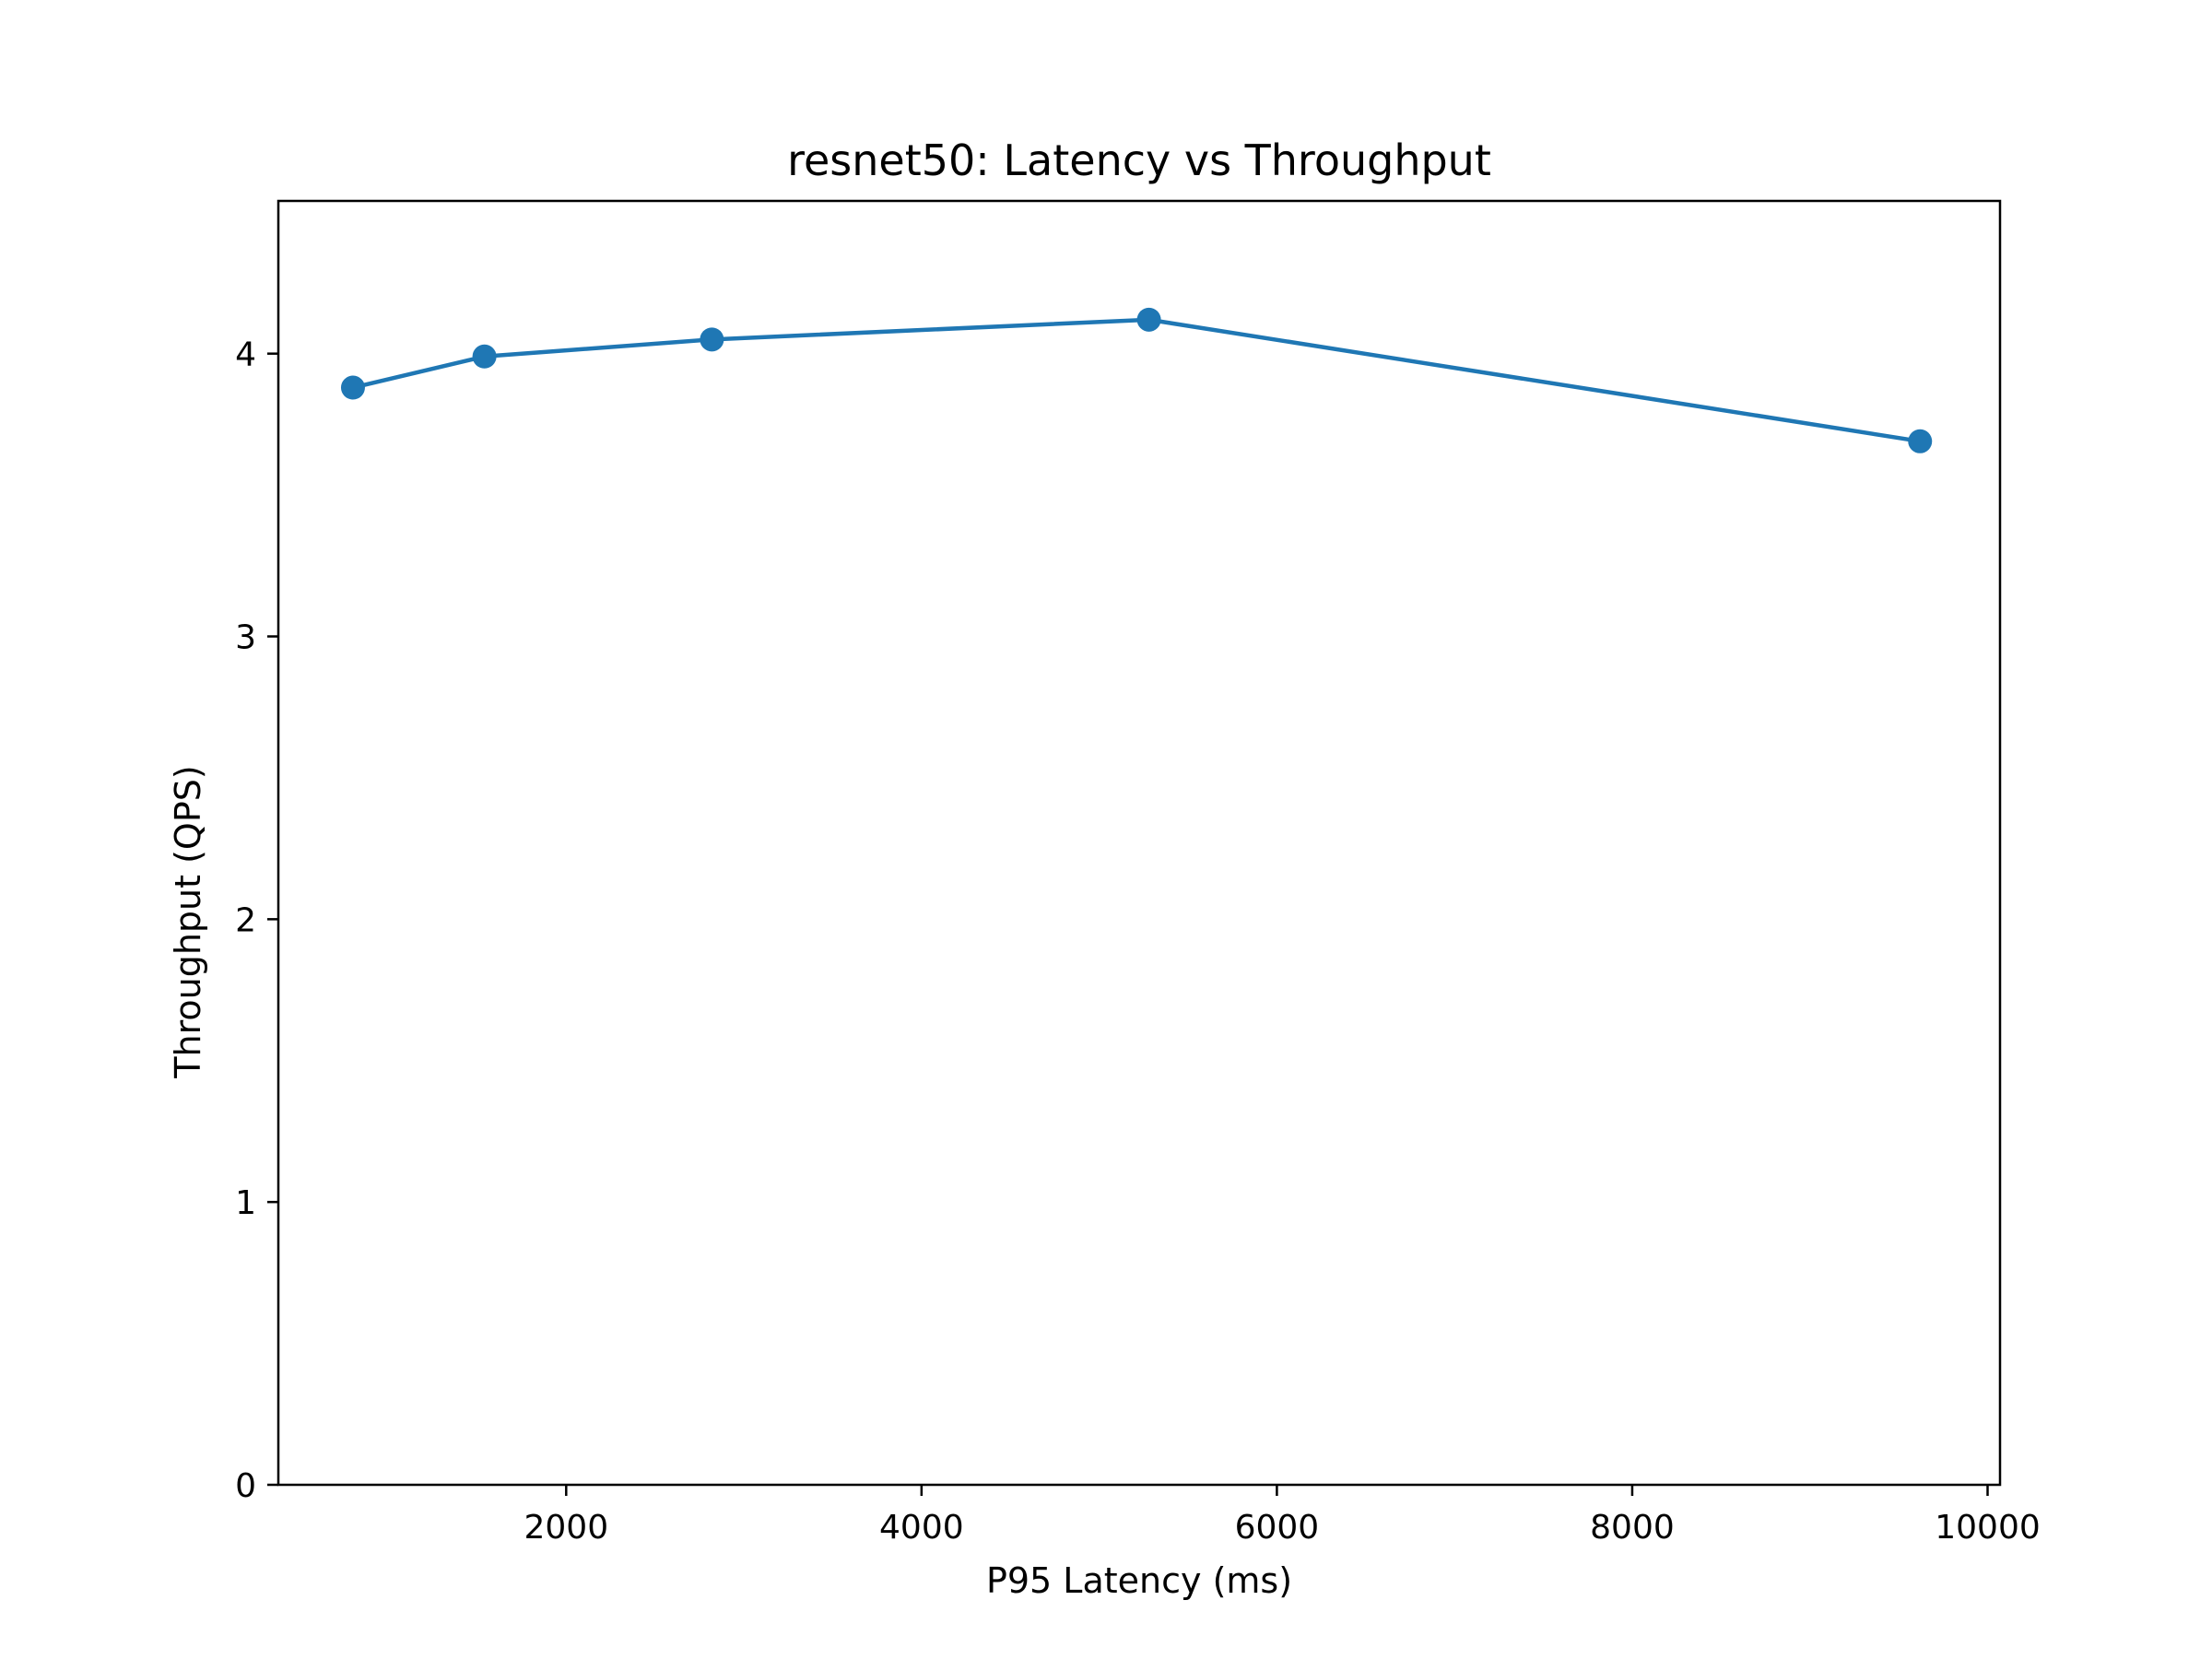 The height and width of the screenshot is (1659, 2212). What do you see at coordinates (245, 1203) in the screenshot?
I see `y-tick-label: 1` at bounding box center [245, 1203].